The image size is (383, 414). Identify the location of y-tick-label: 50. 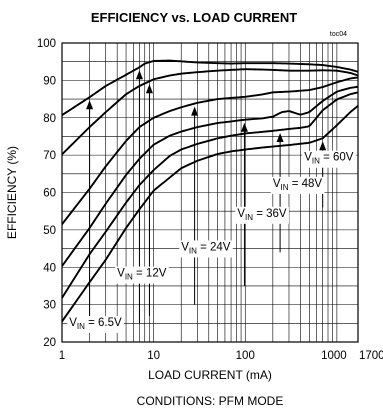
(49, 231).